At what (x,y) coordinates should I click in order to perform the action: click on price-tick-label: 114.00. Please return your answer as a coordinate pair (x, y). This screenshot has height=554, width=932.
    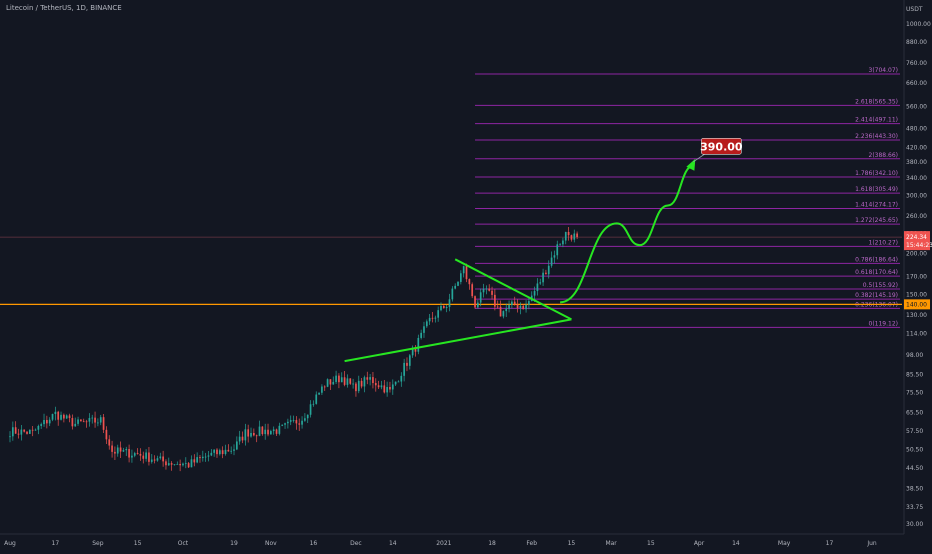
    Looking at the image, I should click on (916, 334).